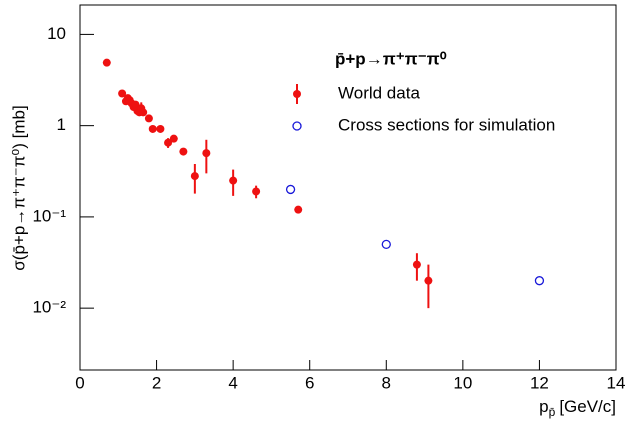 The height and width of the screenshot is (427, 626). Describe the element at coordinates (543, 406) in the screenshot. I see `x-label-main: p` at that location.